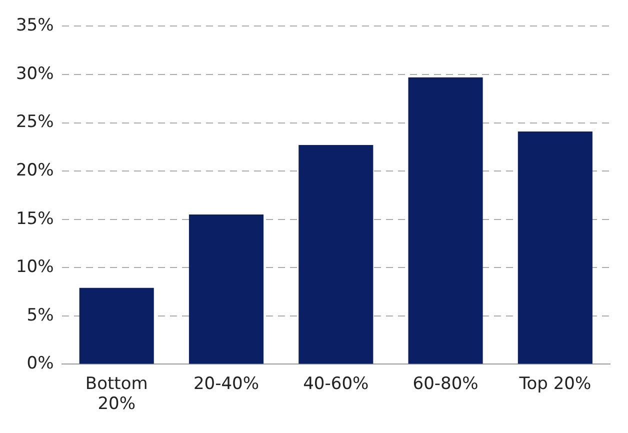 This screenshot has height=433, width=628. Describe the element at coordinates (35, 74) in the screenshot. I see `y-tick-label: 30%` at that location.